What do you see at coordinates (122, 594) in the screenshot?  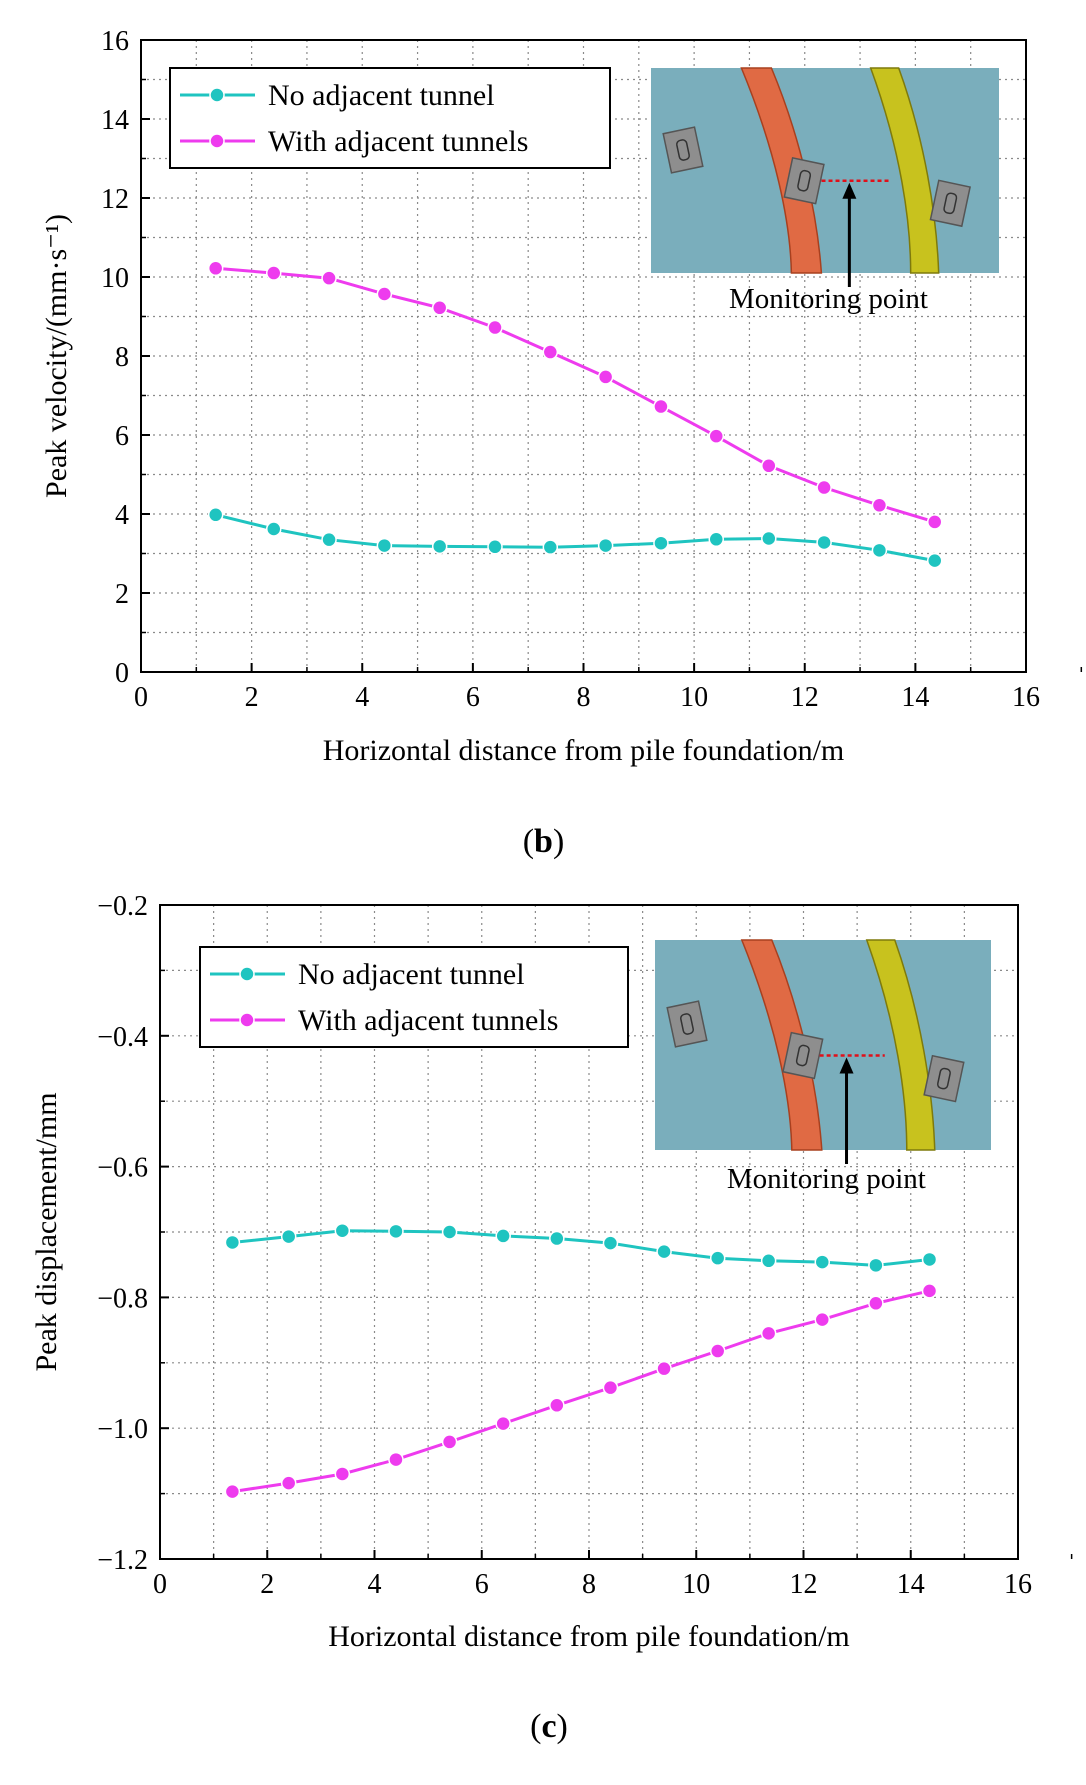 I see `y-tick-label: 2` at bounding box center [122, 594].